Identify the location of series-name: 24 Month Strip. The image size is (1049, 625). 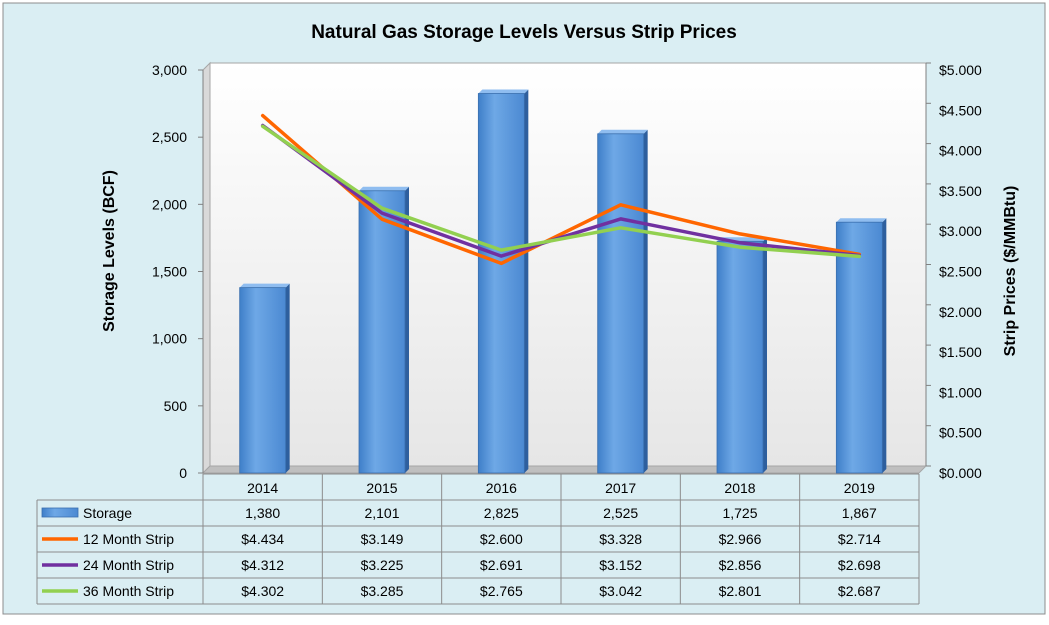
(128, 565).